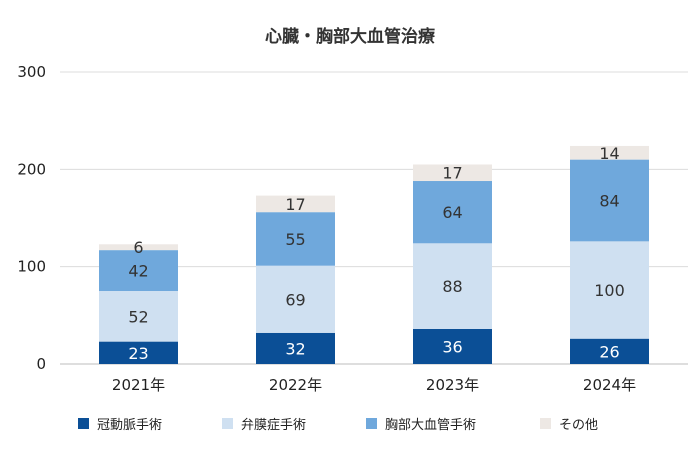 The width and height of the screenshot is (700, 460). What do you see at coordinates (31, 169) in the screenshot?
I see `y-tick-label: 200` at bounding box center [31, 169].